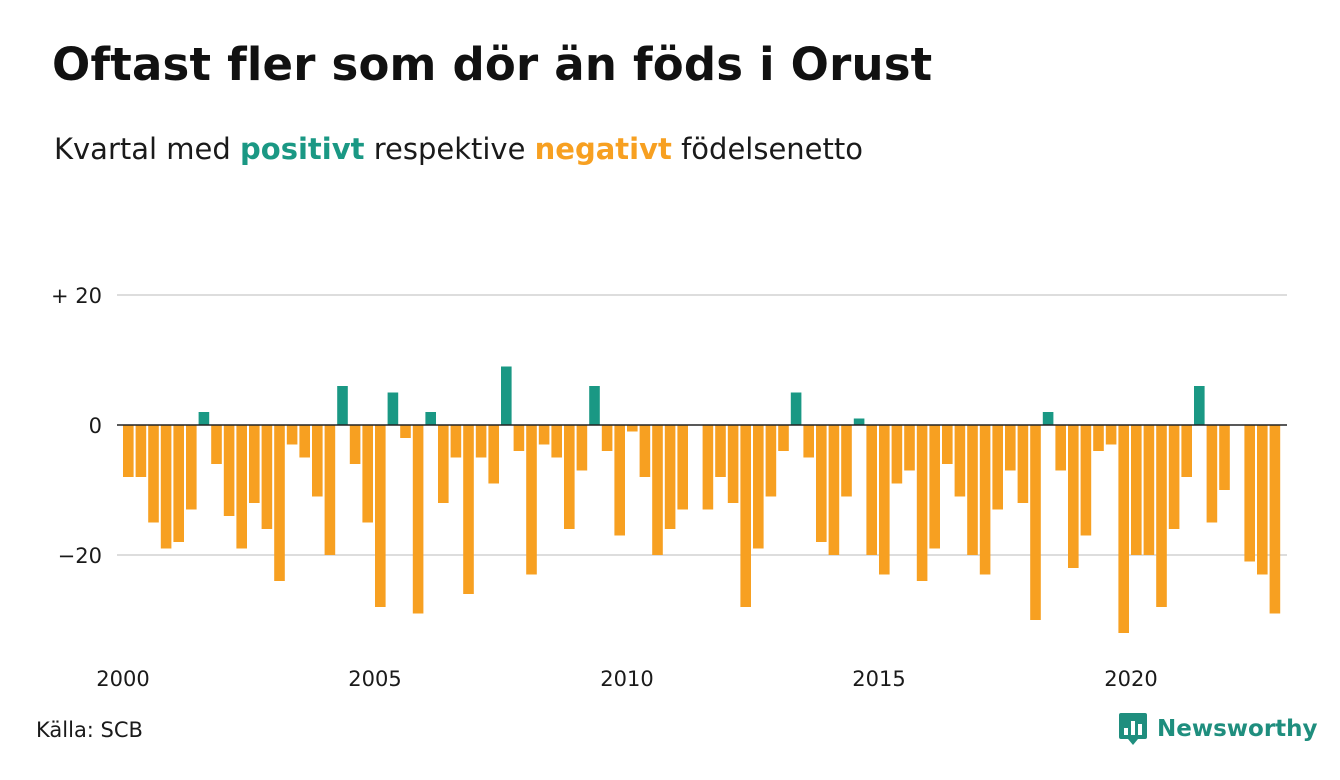 This screenshot has width=1340, height=780. What do you see at coordinates (878, 679) in the screenshot?
I see `x-tick-label: 2015` at bounding box center [878, 679].